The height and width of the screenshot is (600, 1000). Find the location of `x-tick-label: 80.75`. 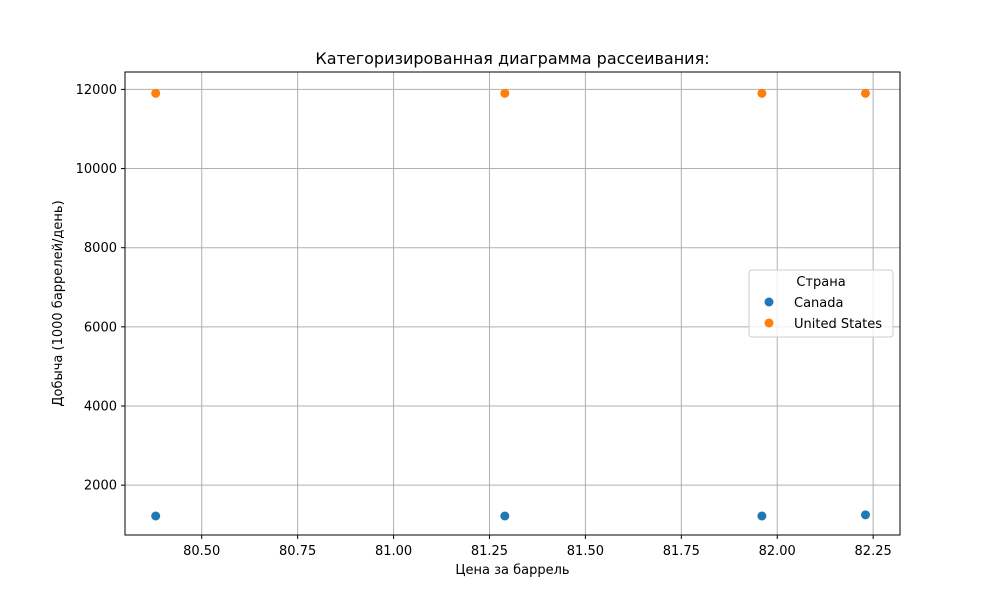

x-tick-label: 80.75 is located at coordinates (297, 551).